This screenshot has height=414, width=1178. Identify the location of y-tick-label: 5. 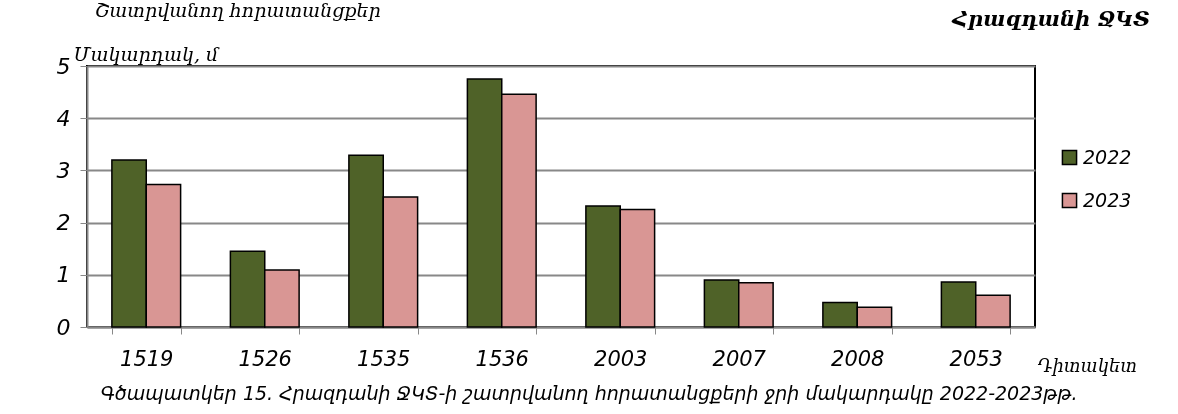
(63, 66).